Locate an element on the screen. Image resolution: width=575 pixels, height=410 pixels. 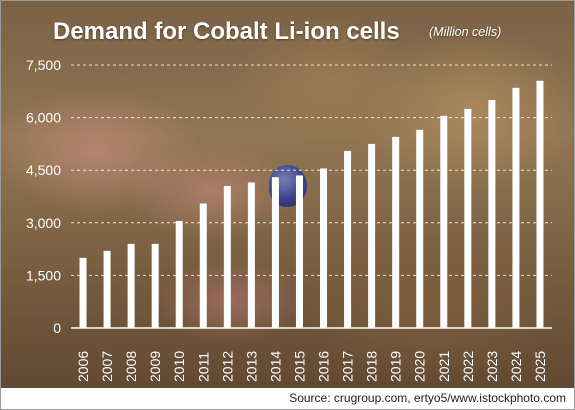
x-tick-label: 2025 is located at coordinates (540, 366).